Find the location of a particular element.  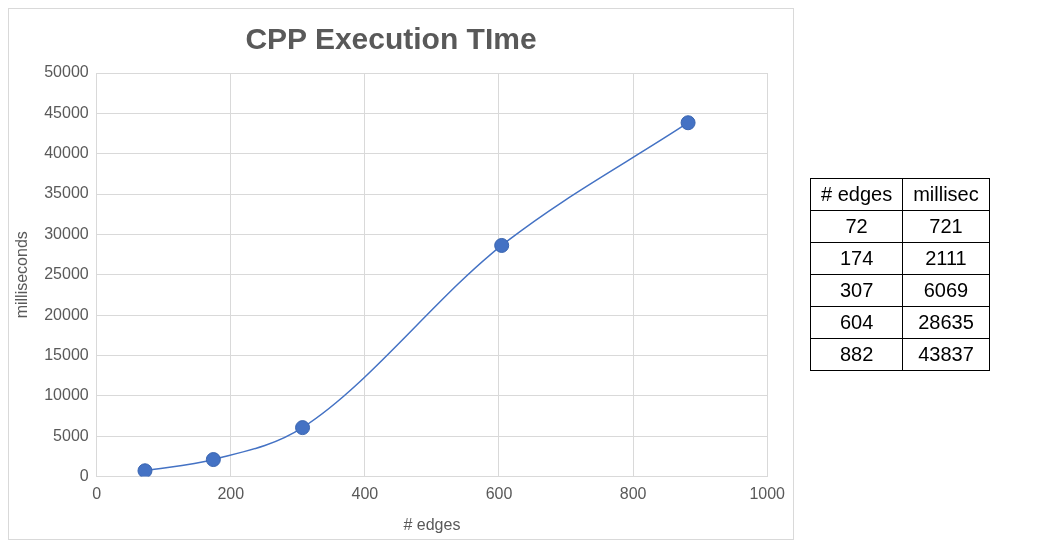

x-tick-label: 800 is located at coordinates (633, 493).